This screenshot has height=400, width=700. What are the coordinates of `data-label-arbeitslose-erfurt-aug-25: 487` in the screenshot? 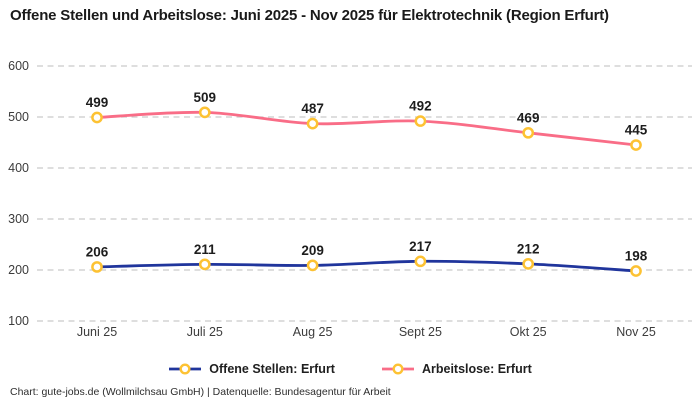 It's located at (312, 108).